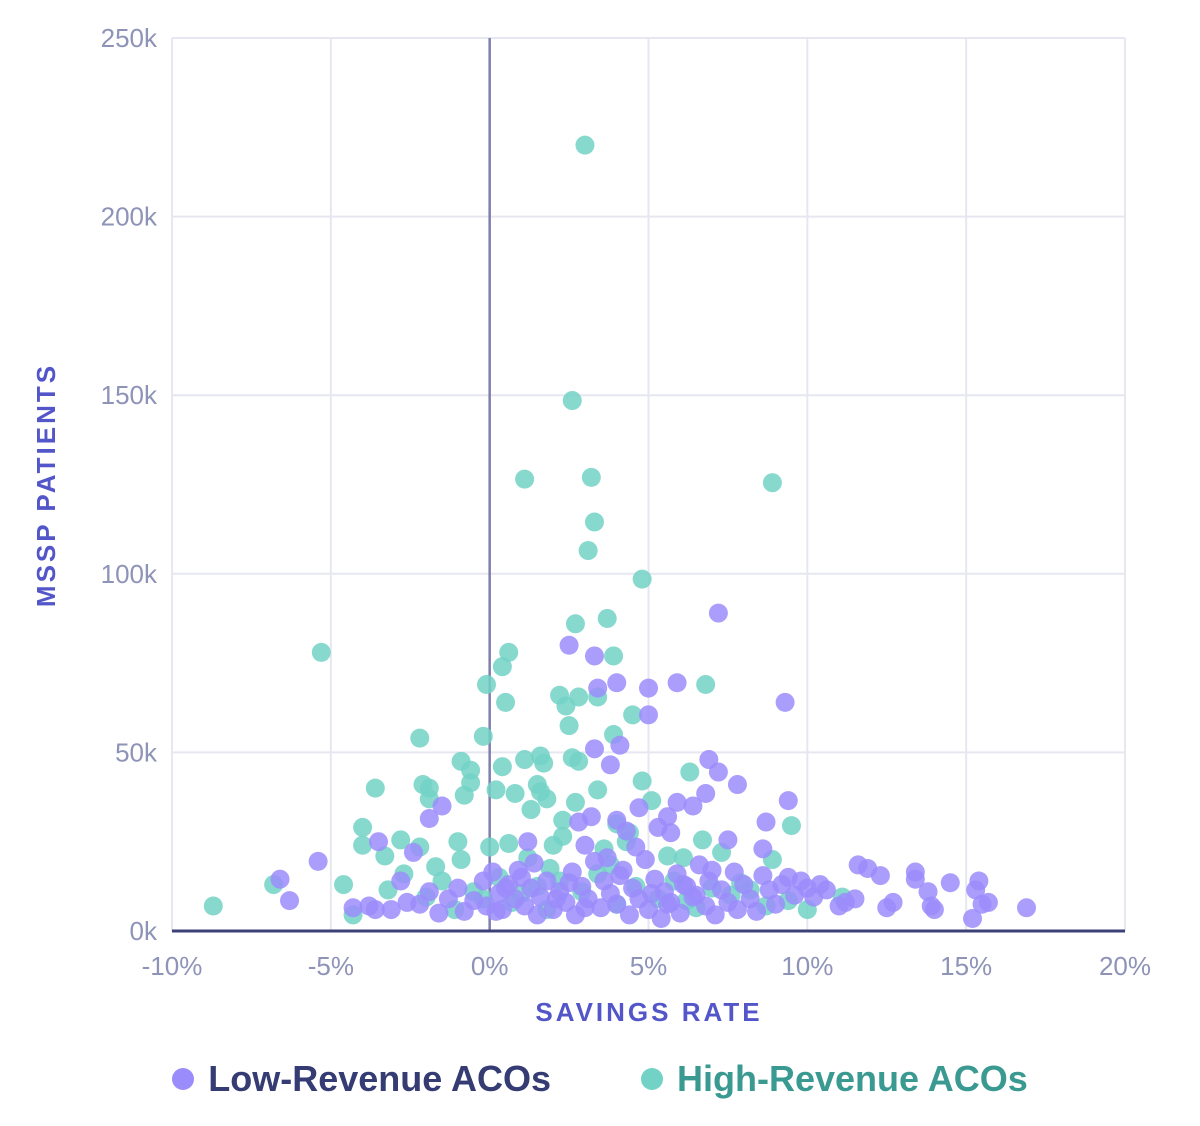 The image size is (1200, 1126). What do you see at coordinates (649, 966) in the screenshot?
I see `x-tick-label: 5%` at bounding box center [649, 966].